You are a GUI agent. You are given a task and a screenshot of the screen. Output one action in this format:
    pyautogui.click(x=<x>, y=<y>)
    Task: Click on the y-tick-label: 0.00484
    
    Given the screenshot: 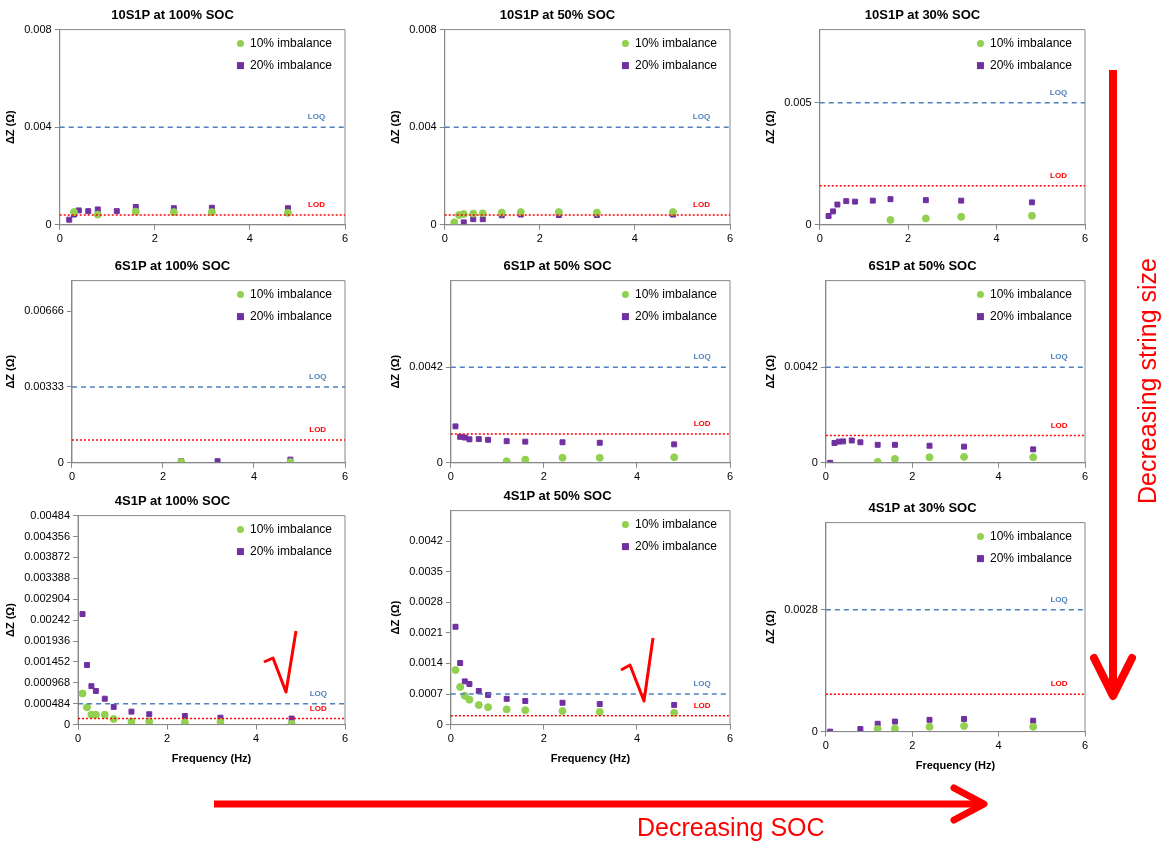 What is the action you would take?
    pyautogui.click(x=50, y=514)
    